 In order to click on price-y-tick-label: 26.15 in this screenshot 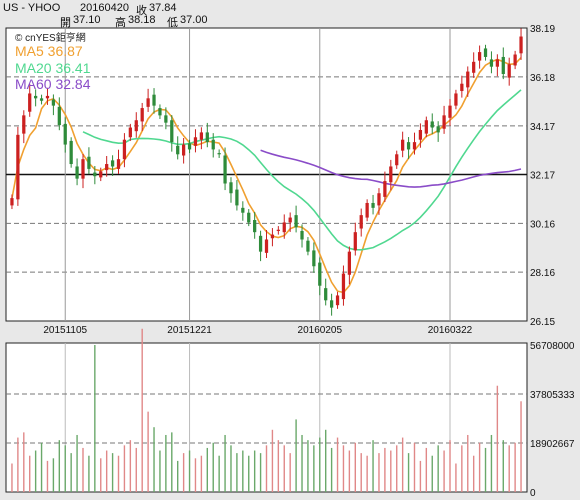, I will do `click(542, 322)`.